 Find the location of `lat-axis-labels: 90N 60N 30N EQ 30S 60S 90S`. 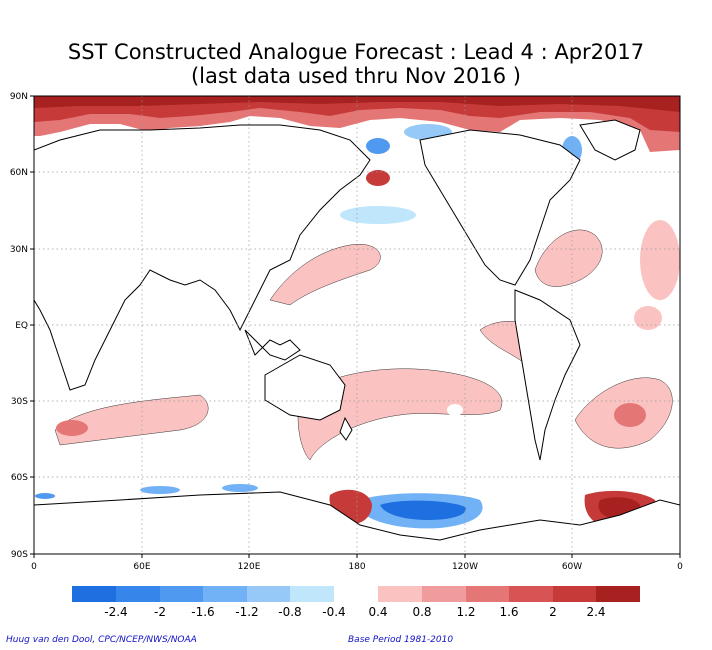

lat-axis-labels: 90N 60N 30N EQ 30S 60S 90S is located at coordinates (19, 326).